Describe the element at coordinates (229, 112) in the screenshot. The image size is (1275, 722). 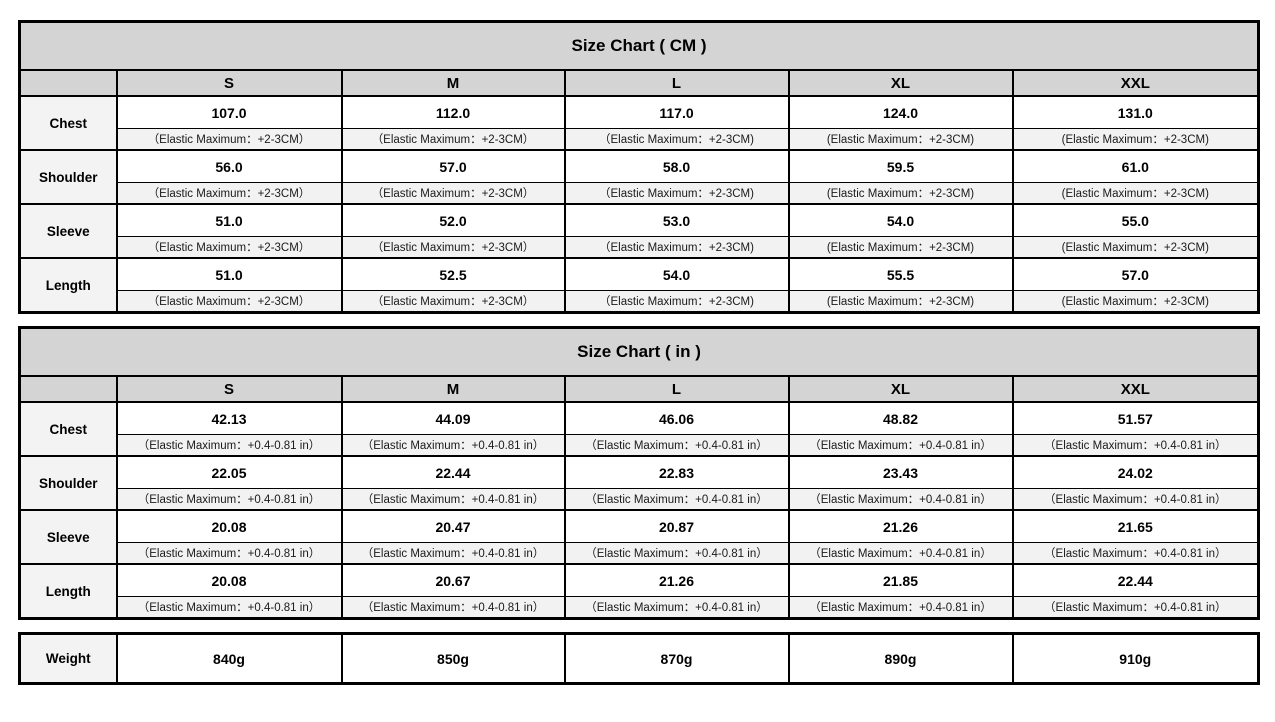
I see `size-value-cell: 107.0` at that location.